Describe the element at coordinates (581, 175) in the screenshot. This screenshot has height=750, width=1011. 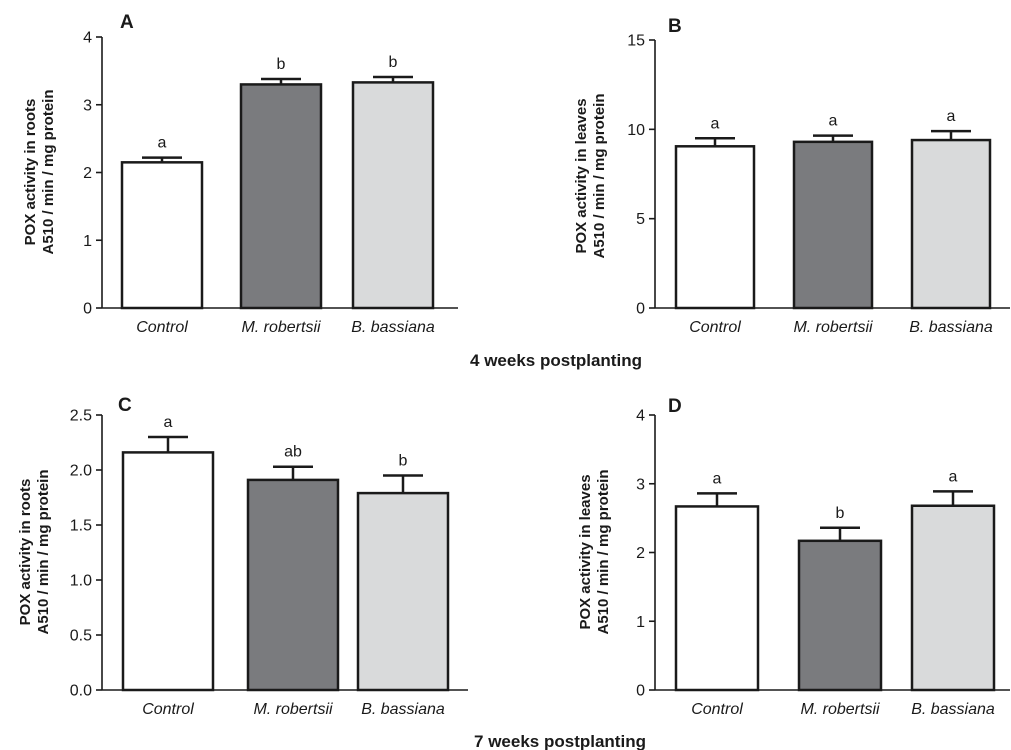
I see `panel-b-y-axis-label-line: POX activity in leaves` at that location.